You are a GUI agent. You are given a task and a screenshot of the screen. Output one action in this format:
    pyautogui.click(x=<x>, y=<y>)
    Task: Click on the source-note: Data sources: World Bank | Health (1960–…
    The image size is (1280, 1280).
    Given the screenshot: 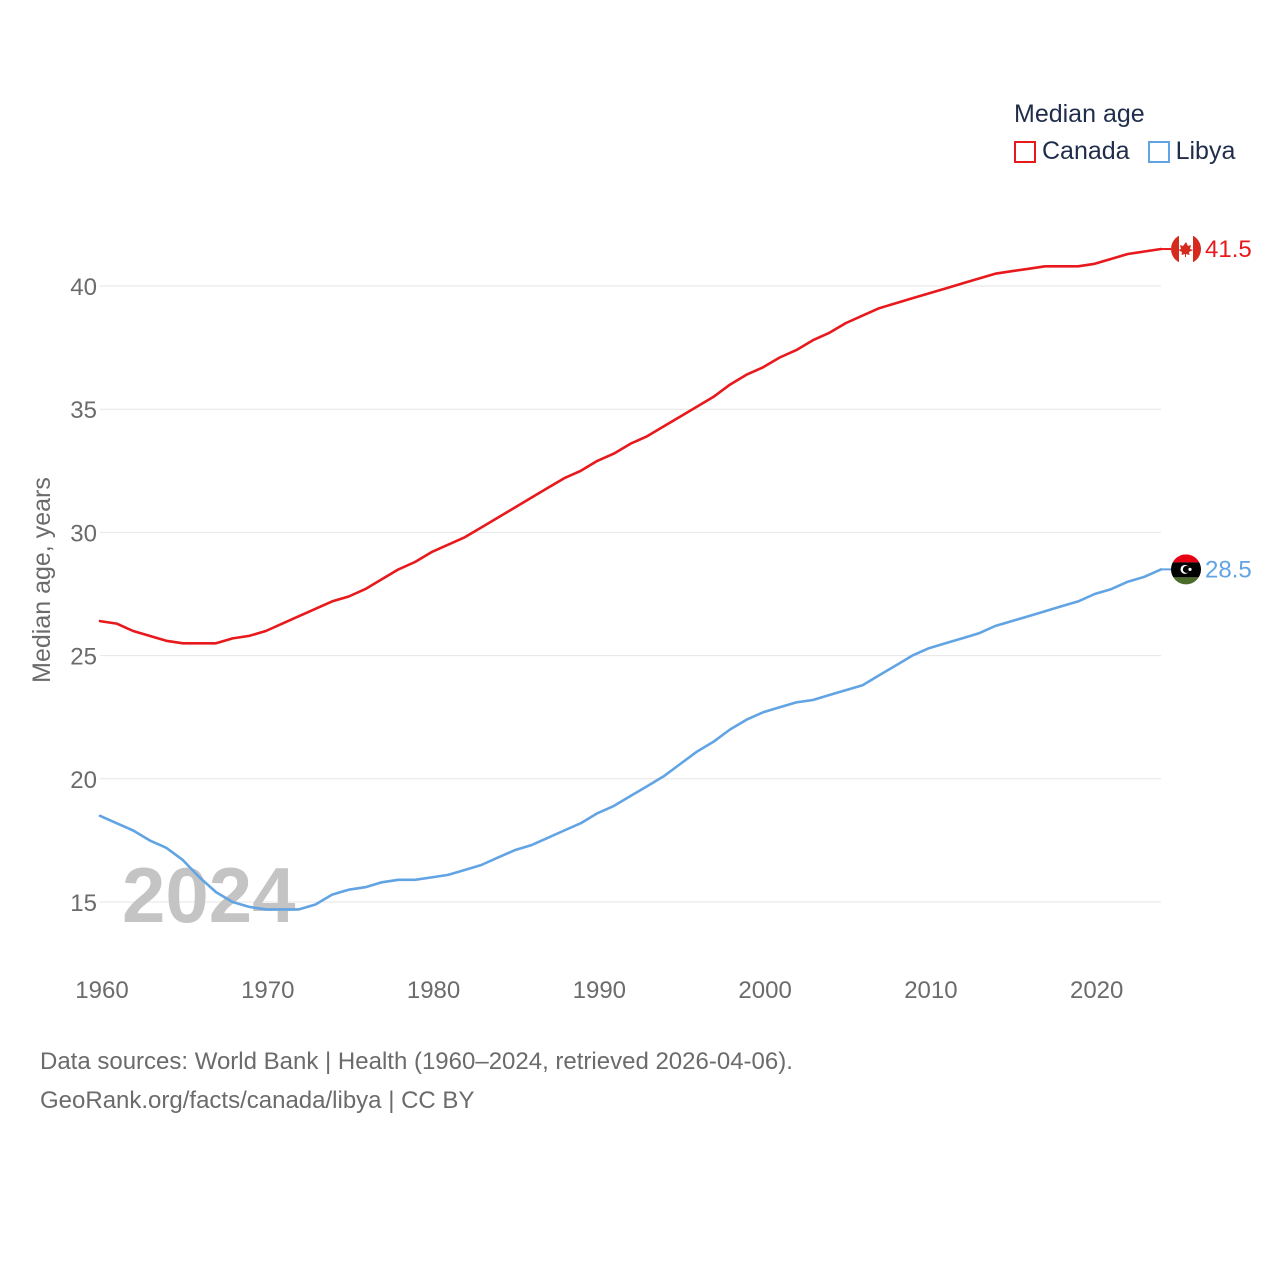 What is the action you would take?
    pyautogui.click(x=416, y=1081)
    